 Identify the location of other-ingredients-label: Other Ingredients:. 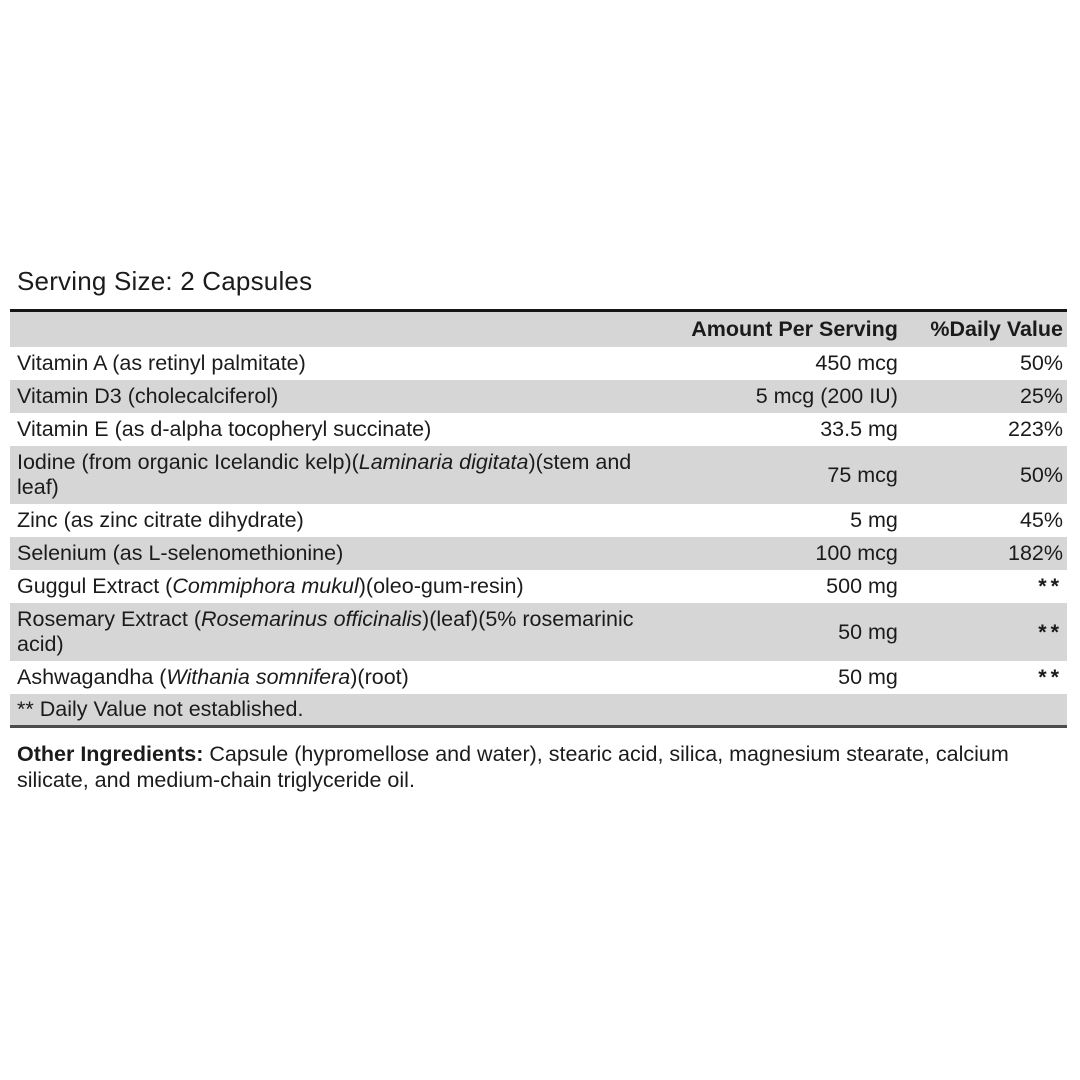
(110, 754).